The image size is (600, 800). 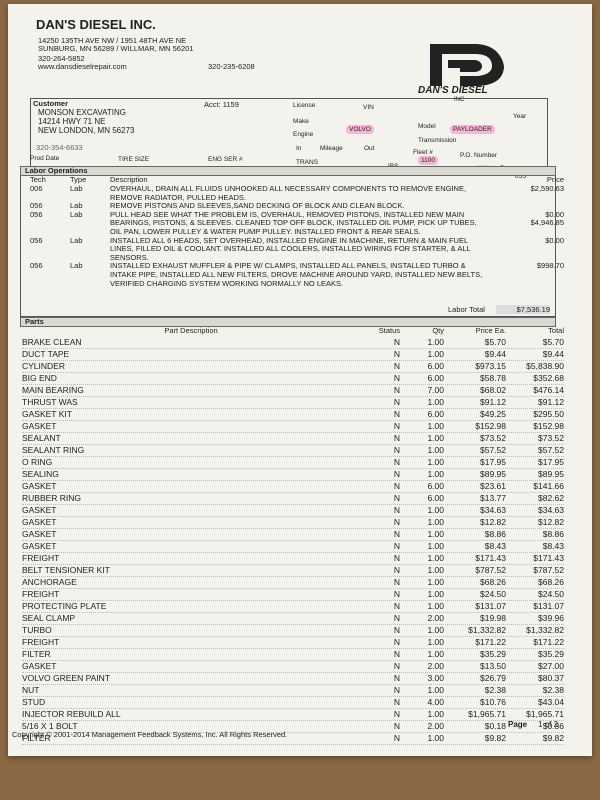 I want to click on part-row: SEALANT N 1.00 $73.52 $73.52, so click(x=293, y=439).